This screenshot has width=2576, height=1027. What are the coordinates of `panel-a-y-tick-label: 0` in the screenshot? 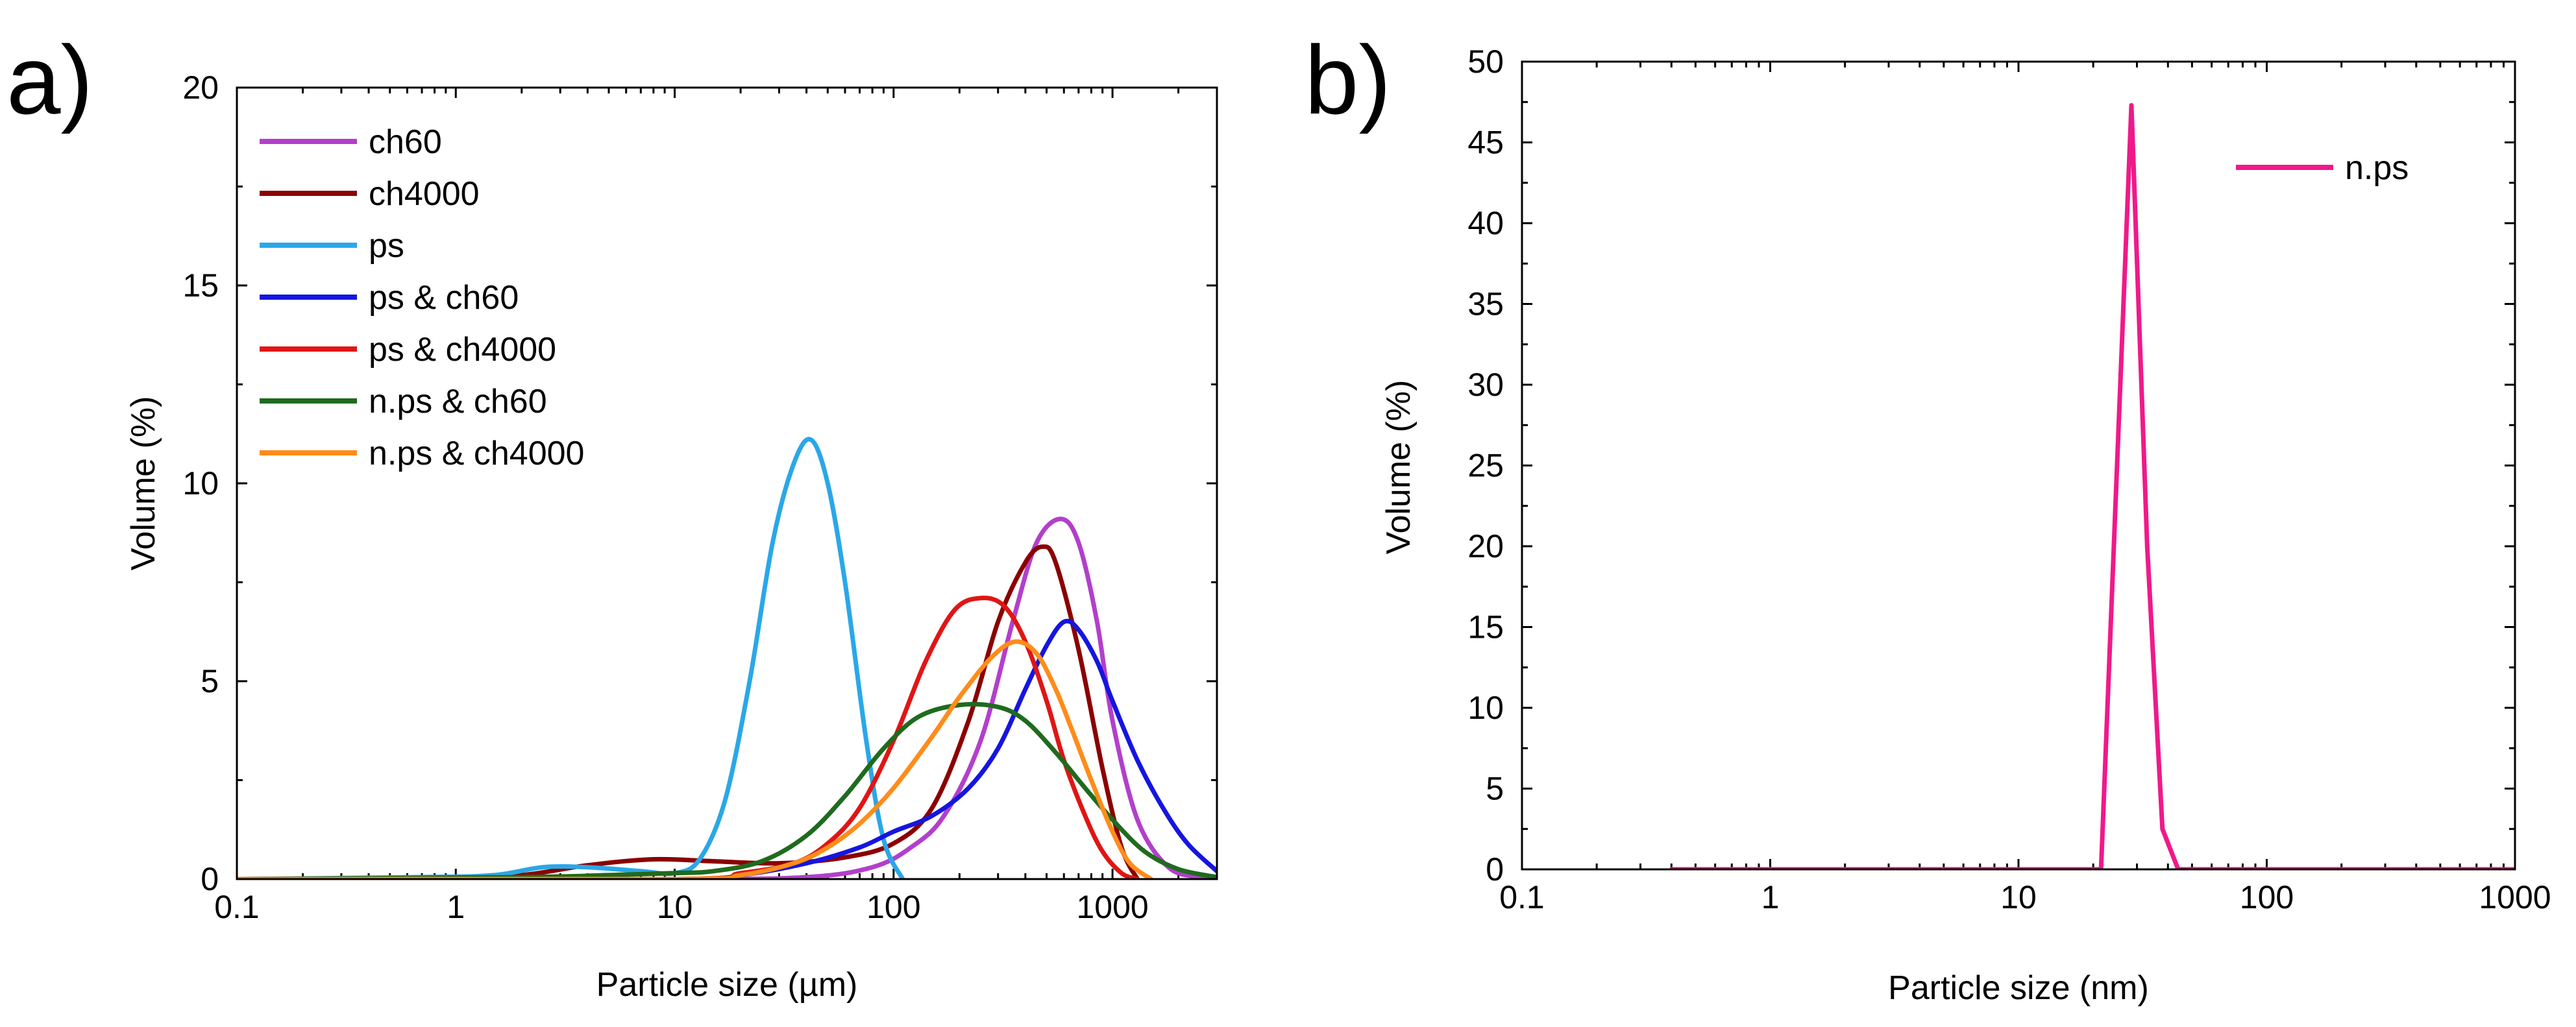 It's located at (210, 879).